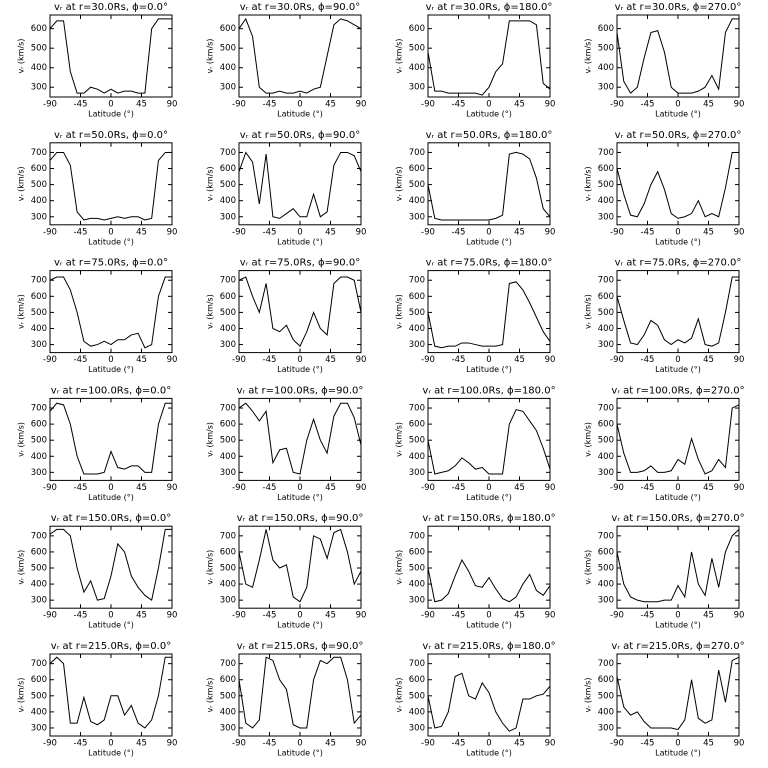 The image size is (768, 768). What do you see at coordinates (111, 518) in the screenshot?
I see `panel-title: vᵣ at r=150.0Rs, ϕ=0.0°` at bounding box center [111, 518].